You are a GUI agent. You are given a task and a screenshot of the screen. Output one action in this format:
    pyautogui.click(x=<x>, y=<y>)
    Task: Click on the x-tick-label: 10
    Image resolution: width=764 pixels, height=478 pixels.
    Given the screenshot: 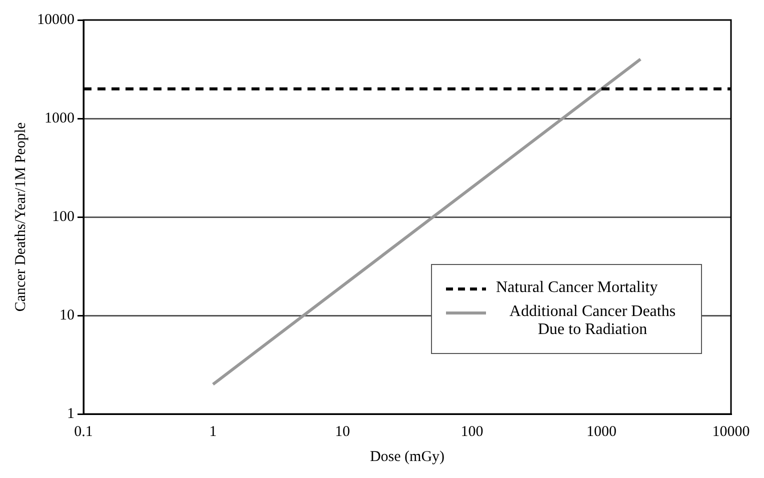 What is the action you would take?
    pyautogui.click(x=342, y=432)
    